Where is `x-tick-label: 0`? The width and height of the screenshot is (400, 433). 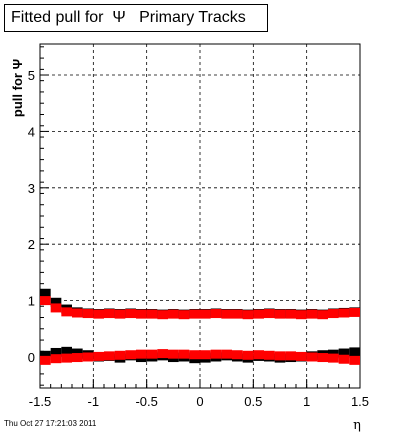 x-tick-label: 0 is located at coordinates (199, 401).